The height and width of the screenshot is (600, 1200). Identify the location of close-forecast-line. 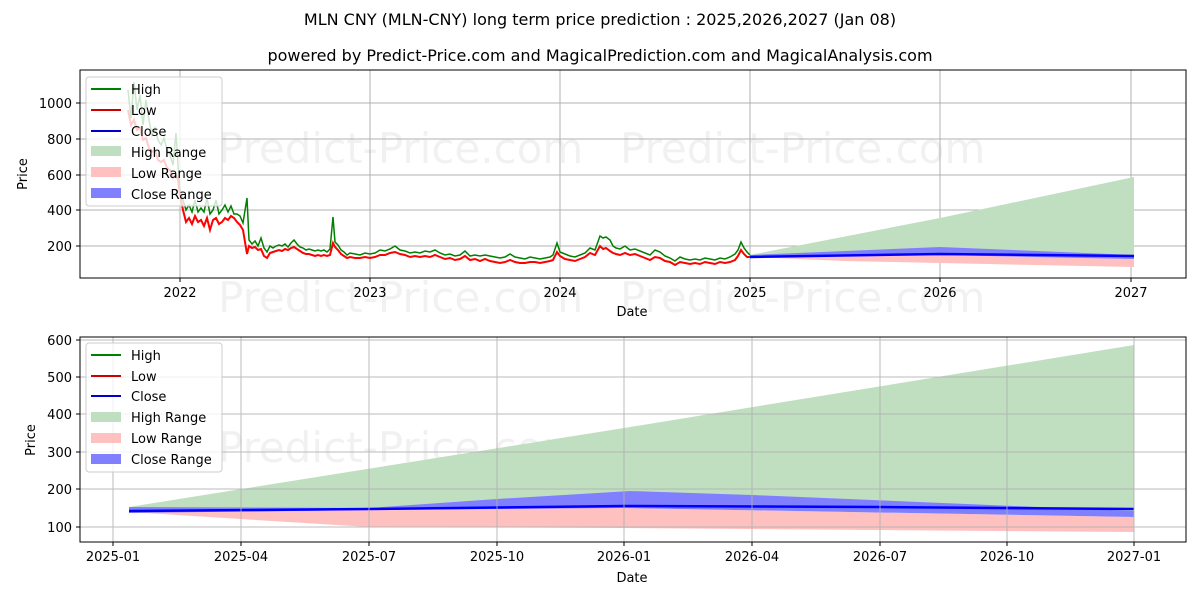
(942, 255).